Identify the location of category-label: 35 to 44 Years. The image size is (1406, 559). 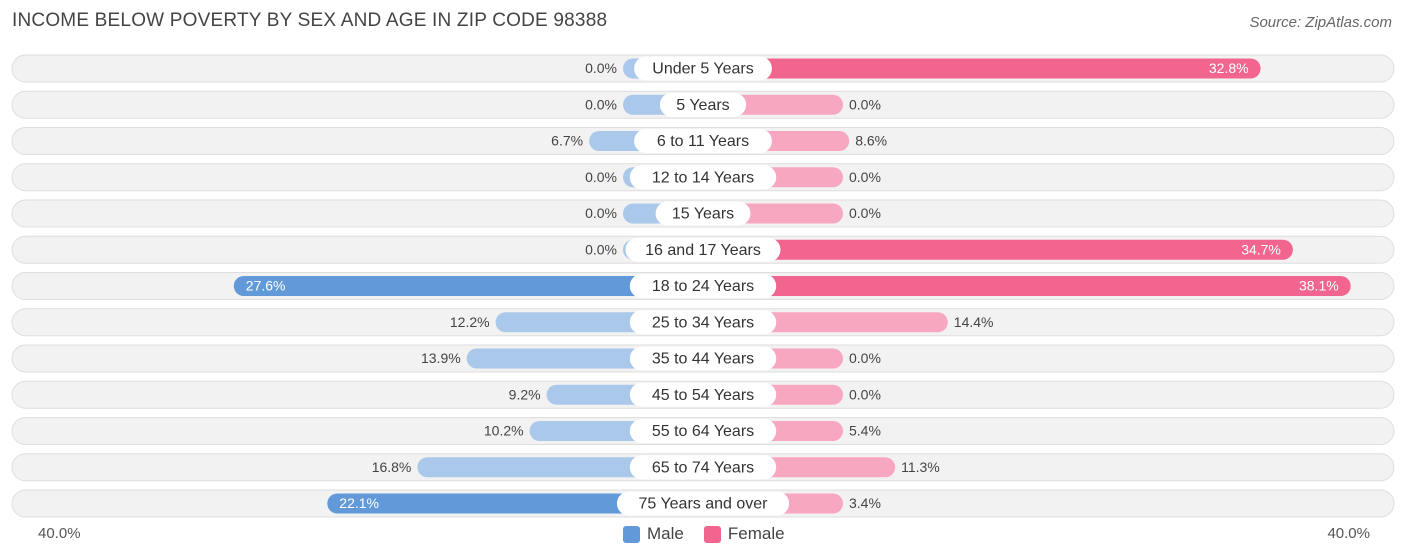
(703, 359).